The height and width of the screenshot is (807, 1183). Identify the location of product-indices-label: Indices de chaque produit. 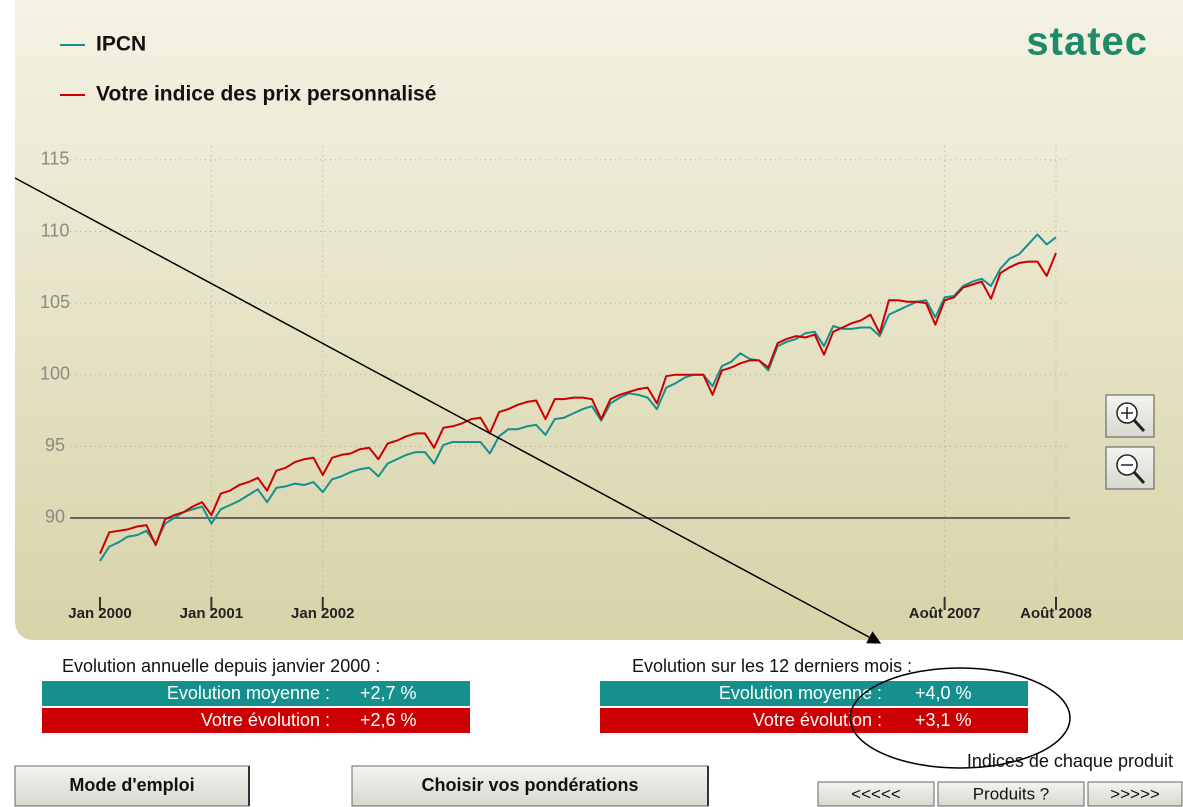
(1070, 761).